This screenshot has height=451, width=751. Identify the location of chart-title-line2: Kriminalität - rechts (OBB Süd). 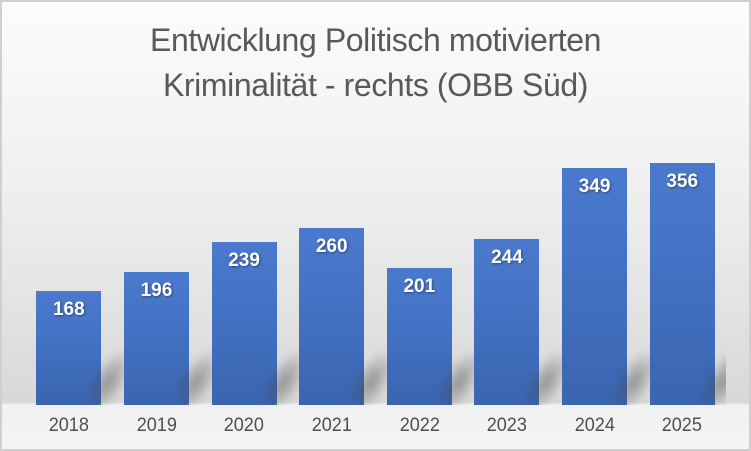
(375, 85).